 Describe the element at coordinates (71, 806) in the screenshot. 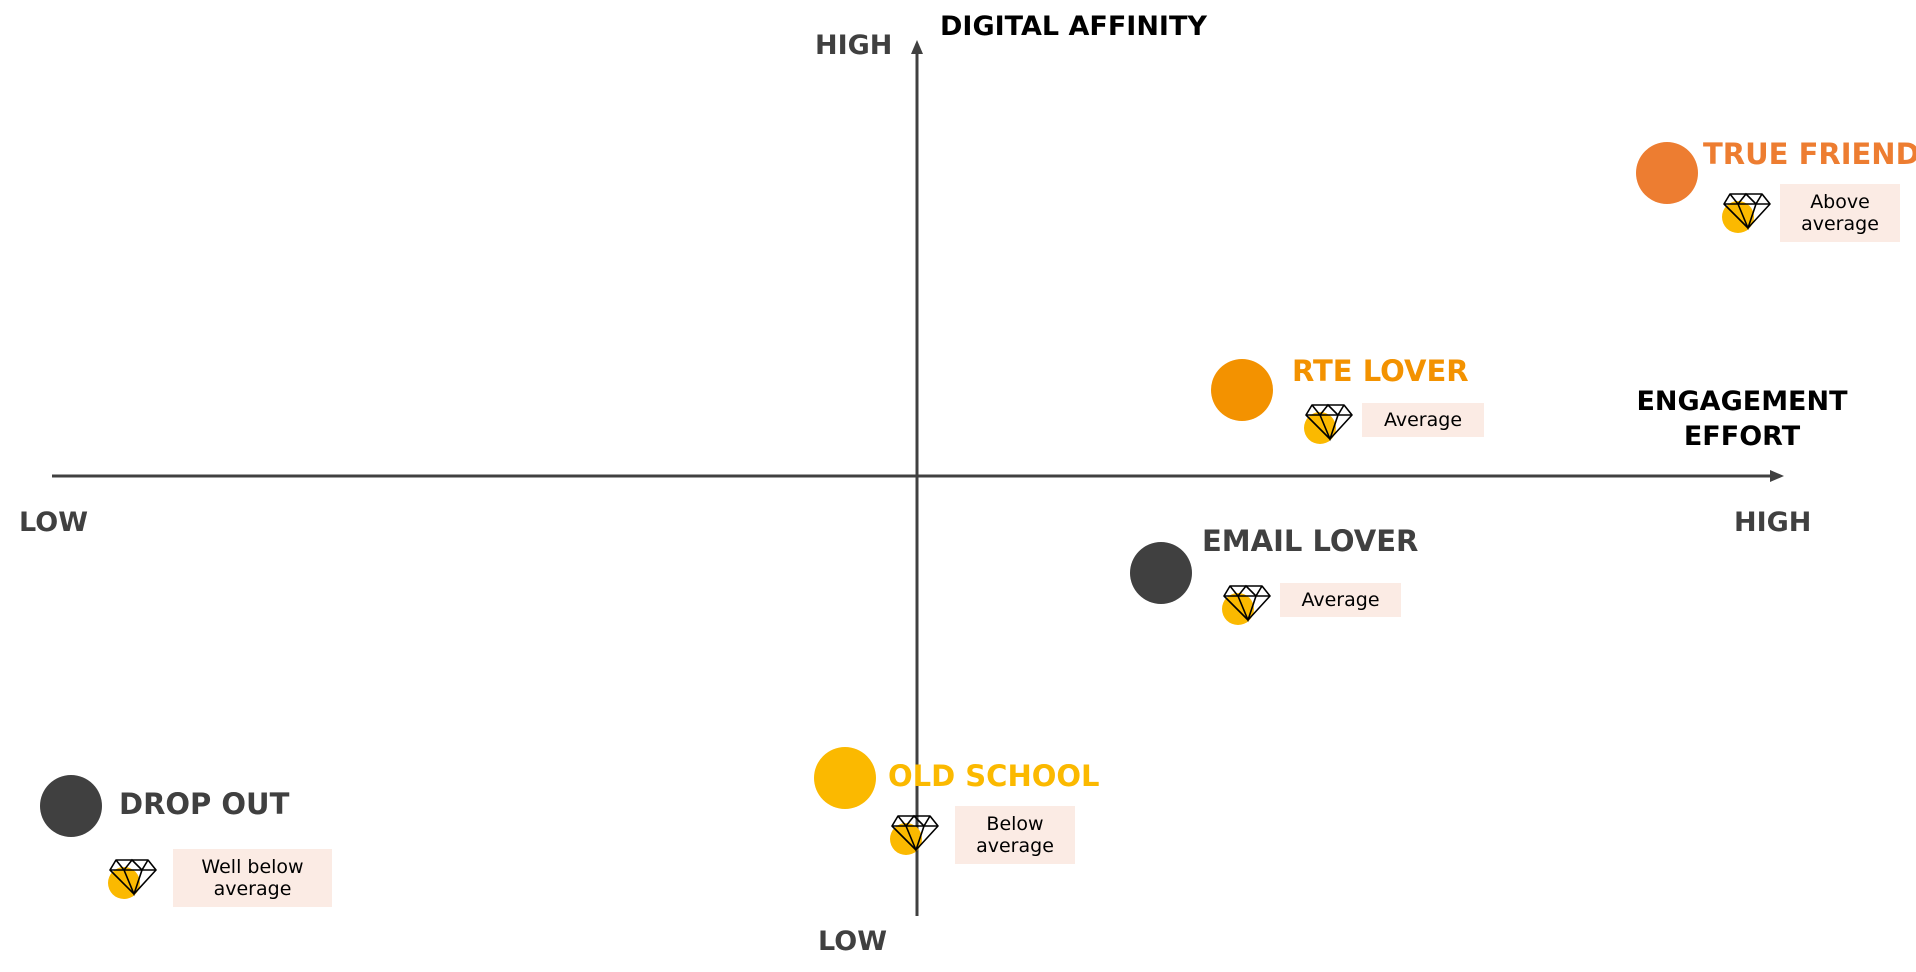

I see `segment-dot-drop-out` at that location.